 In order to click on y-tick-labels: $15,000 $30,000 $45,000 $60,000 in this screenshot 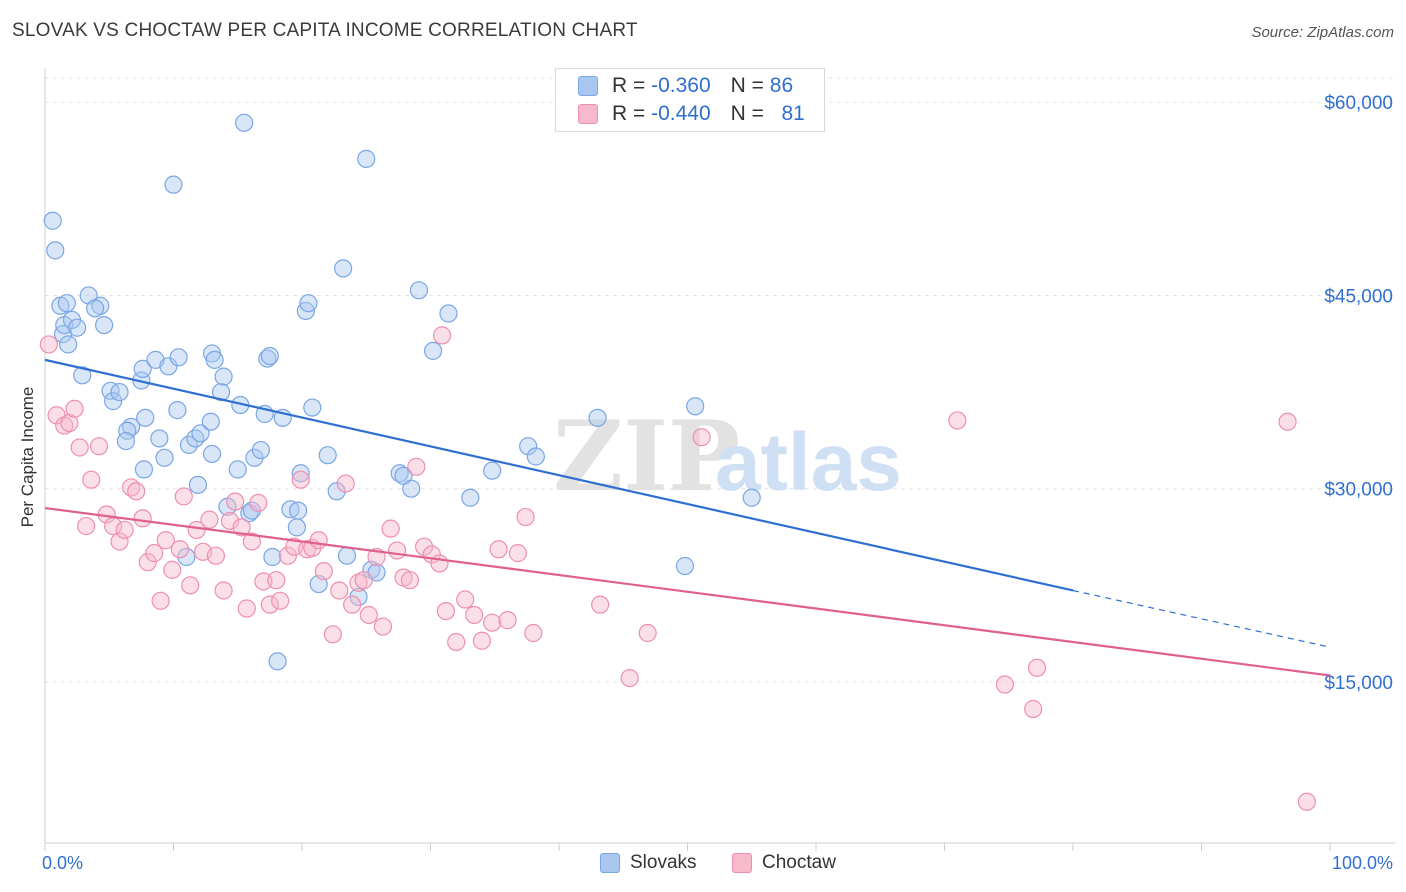, I will do `click(1358, 393)`.